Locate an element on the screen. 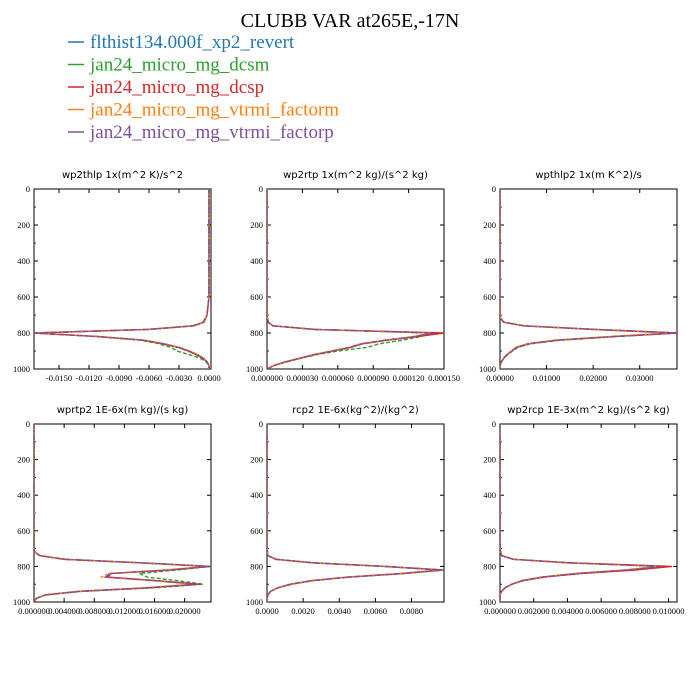 The height and width of the screenshot is (700, 700). figure-title: CLUBB VAR at265E,-17N is located at coordinates (350, 21).